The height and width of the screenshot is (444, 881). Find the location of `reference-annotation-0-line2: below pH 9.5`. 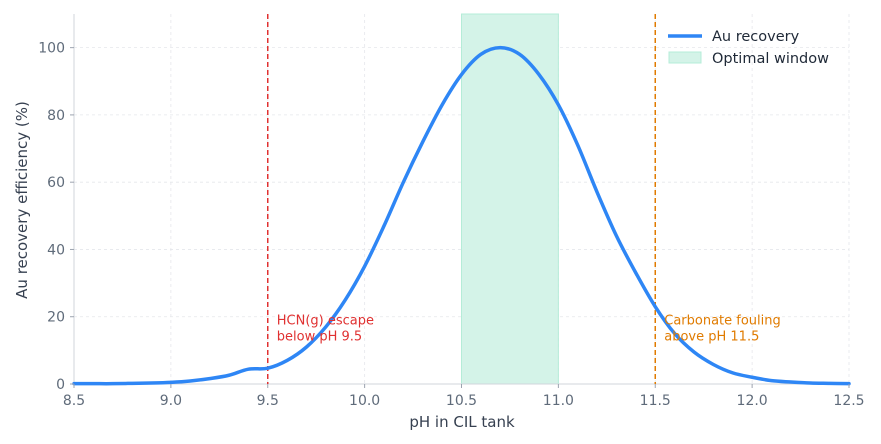

reference-annotation-0-line2: below pH 9.5 is located at coordinates (319, 337).